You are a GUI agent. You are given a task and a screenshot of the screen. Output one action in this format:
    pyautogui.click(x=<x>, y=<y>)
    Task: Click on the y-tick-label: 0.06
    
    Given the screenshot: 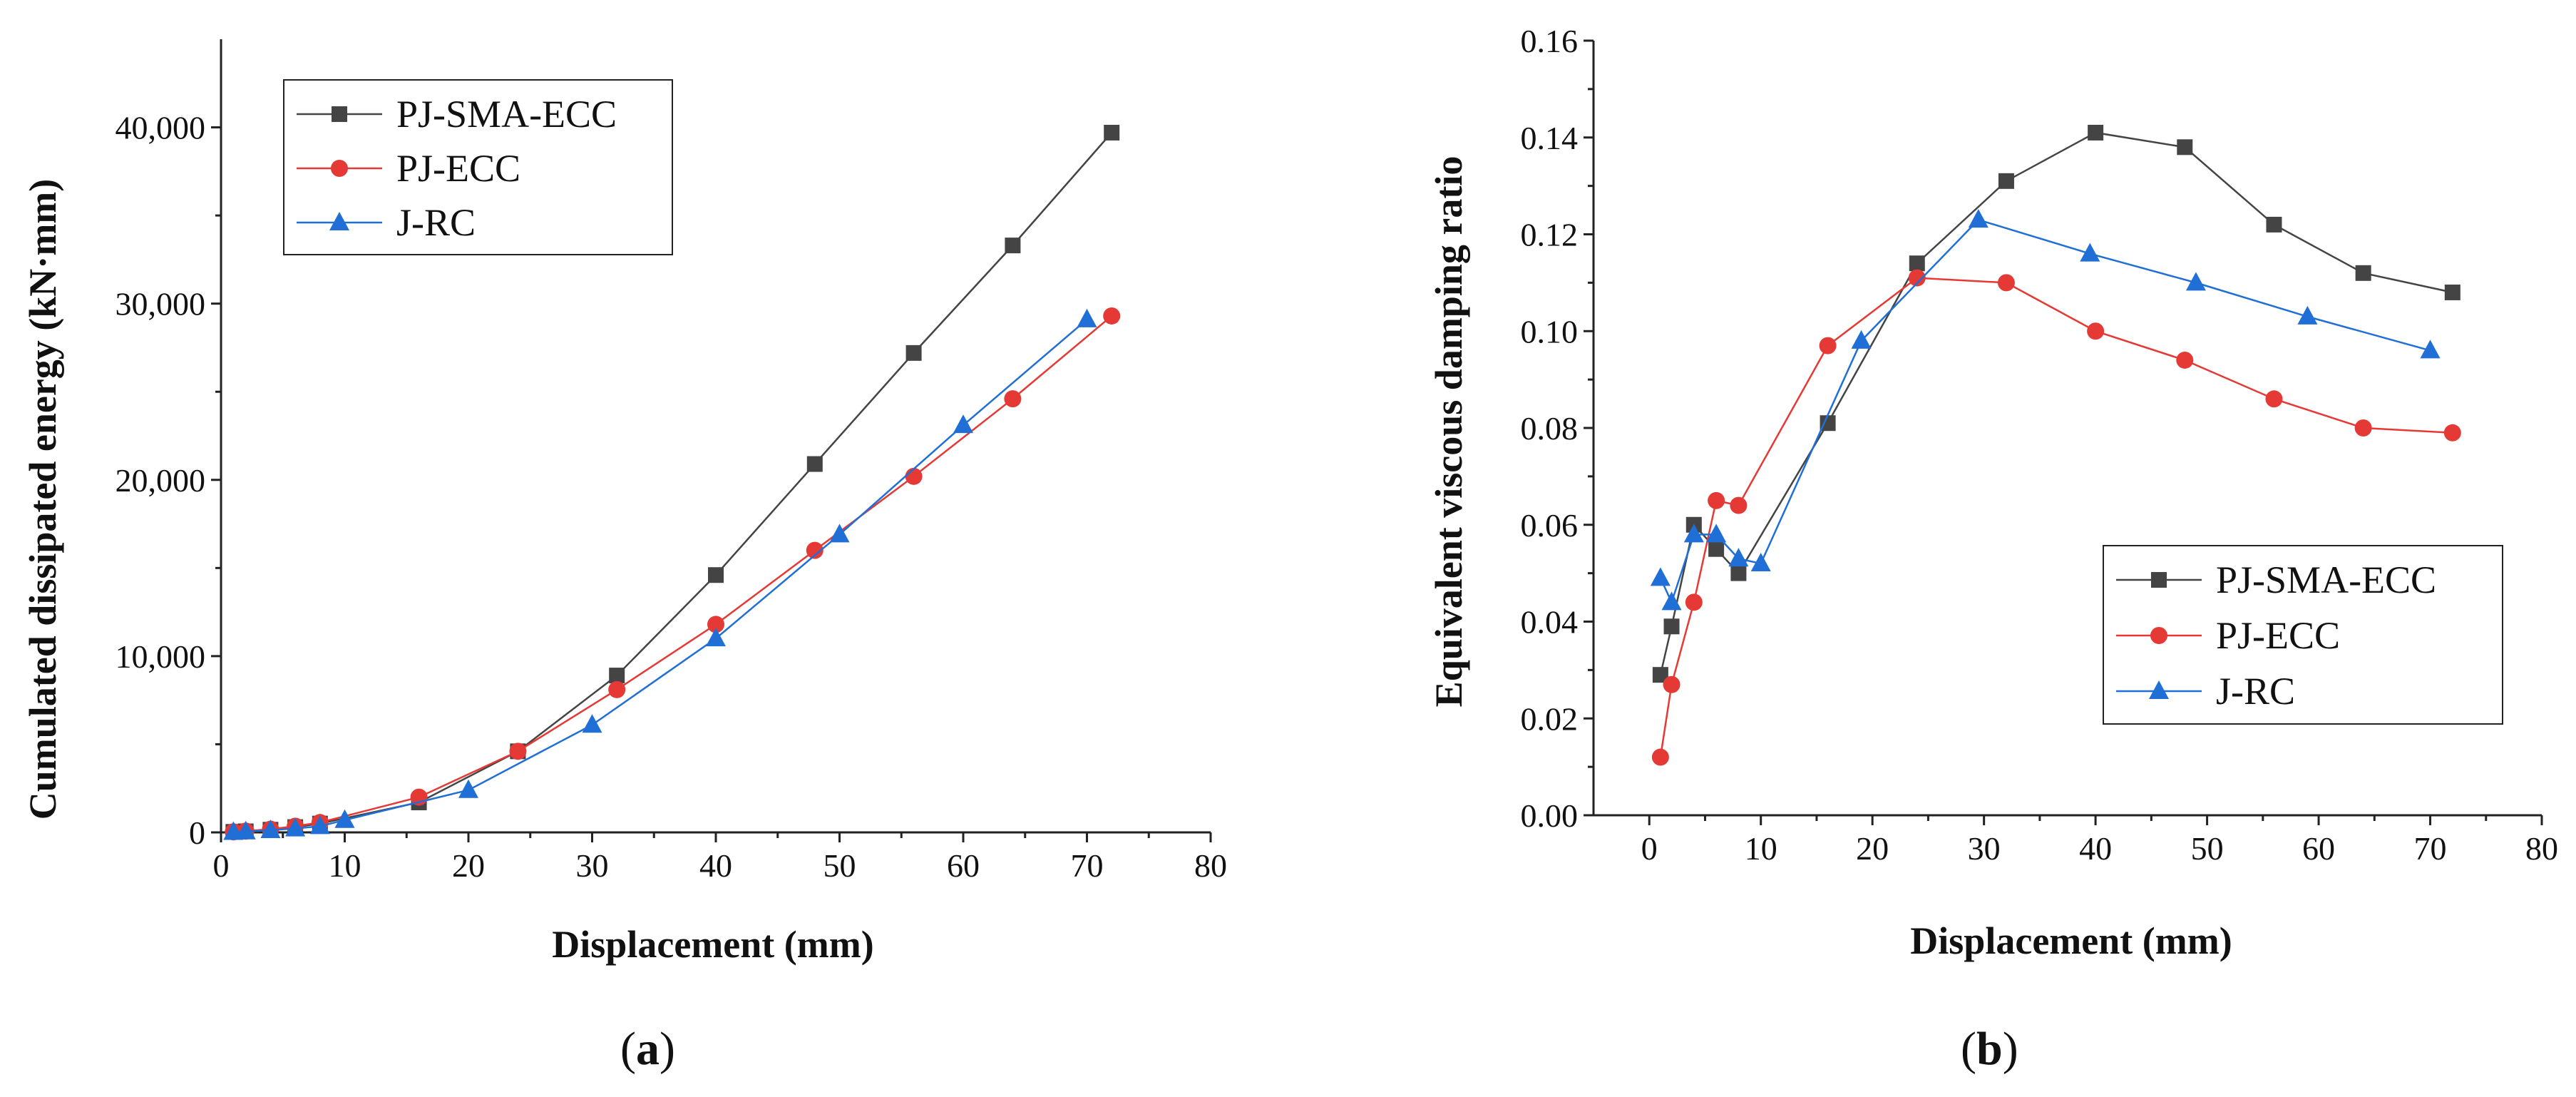 What is the action you would take?
    pyautogui.click(x=1550, y=525)
    